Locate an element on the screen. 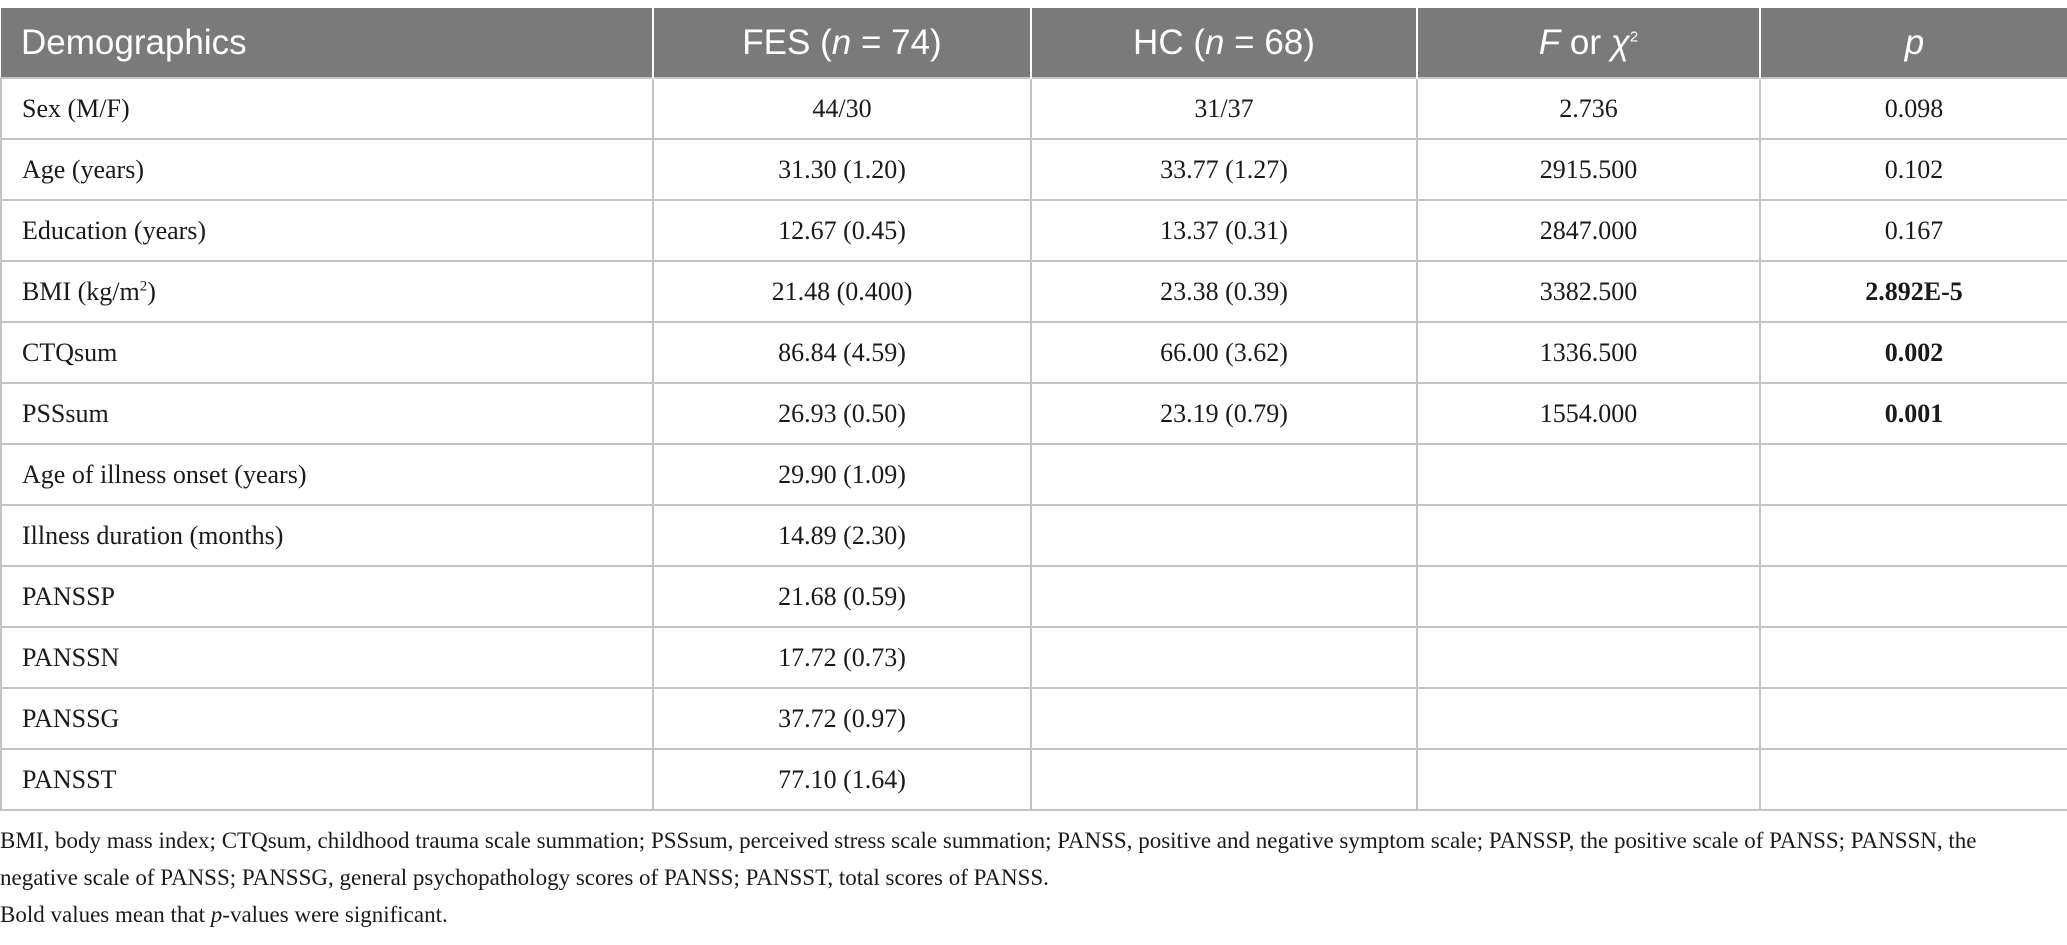 Image resolution: width=2067 pixels, height=945 pixels. cell-hc: 33.77 (1.27) is located at coordinates (1224, 169).